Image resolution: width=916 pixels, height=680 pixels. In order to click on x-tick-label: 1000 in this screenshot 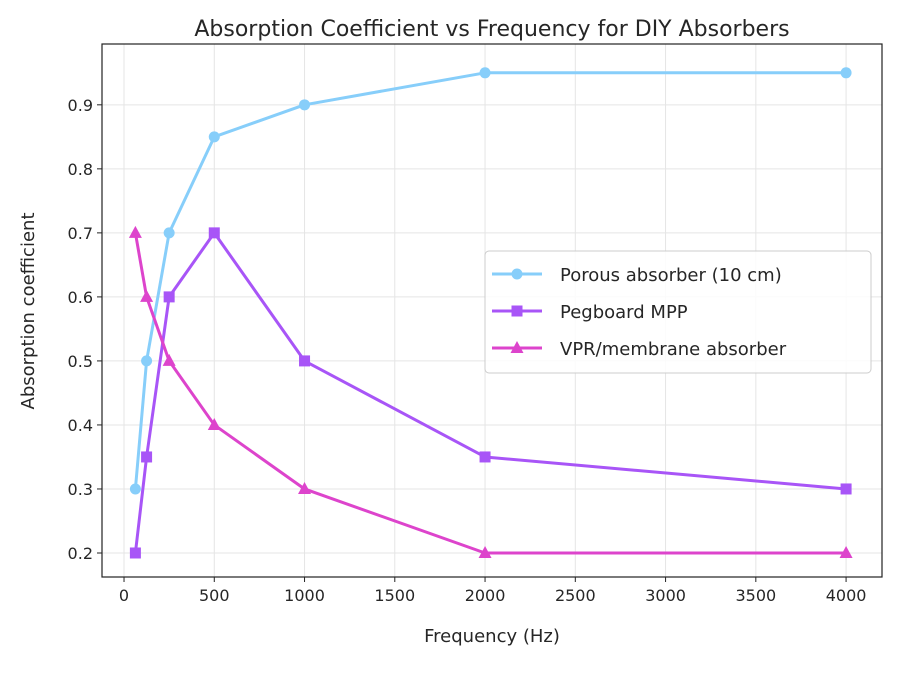, I will do `click(304, 595)`.